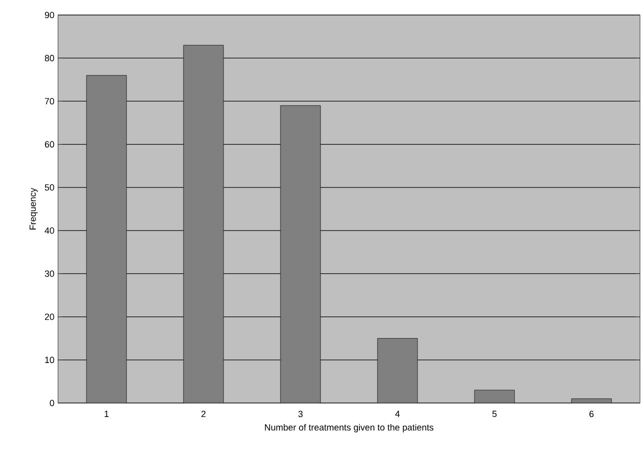 This screenshot has width=643, height=450. I want to click on y-tick-label: 70, so click(49, 101).